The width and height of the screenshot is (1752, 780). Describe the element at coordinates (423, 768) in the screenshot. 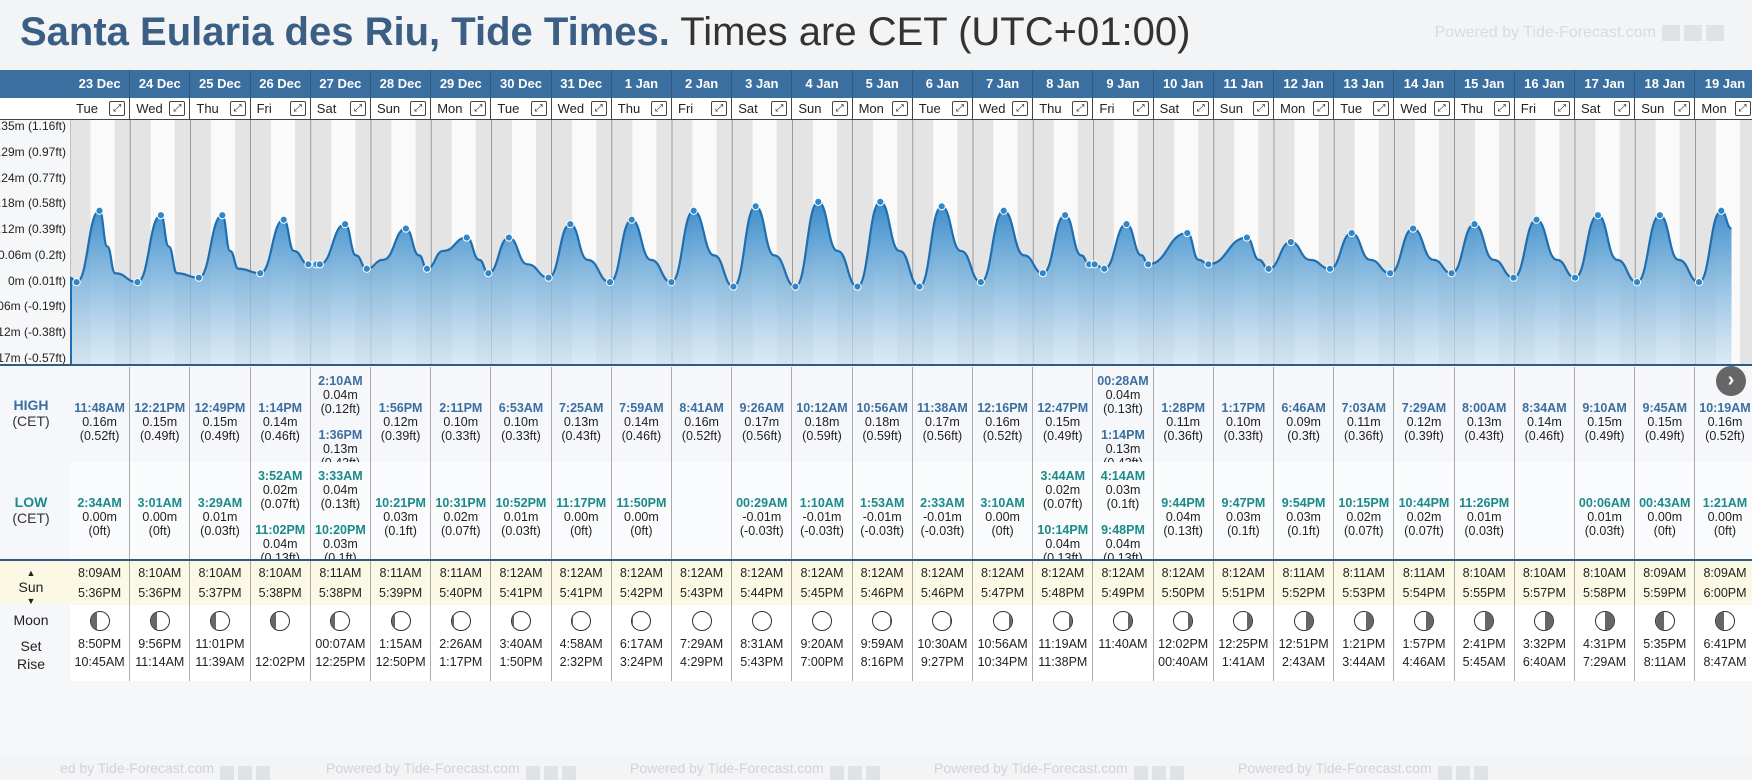

I see `footer-watermark-text: Powered by Tide-Forecast.com` at that location.